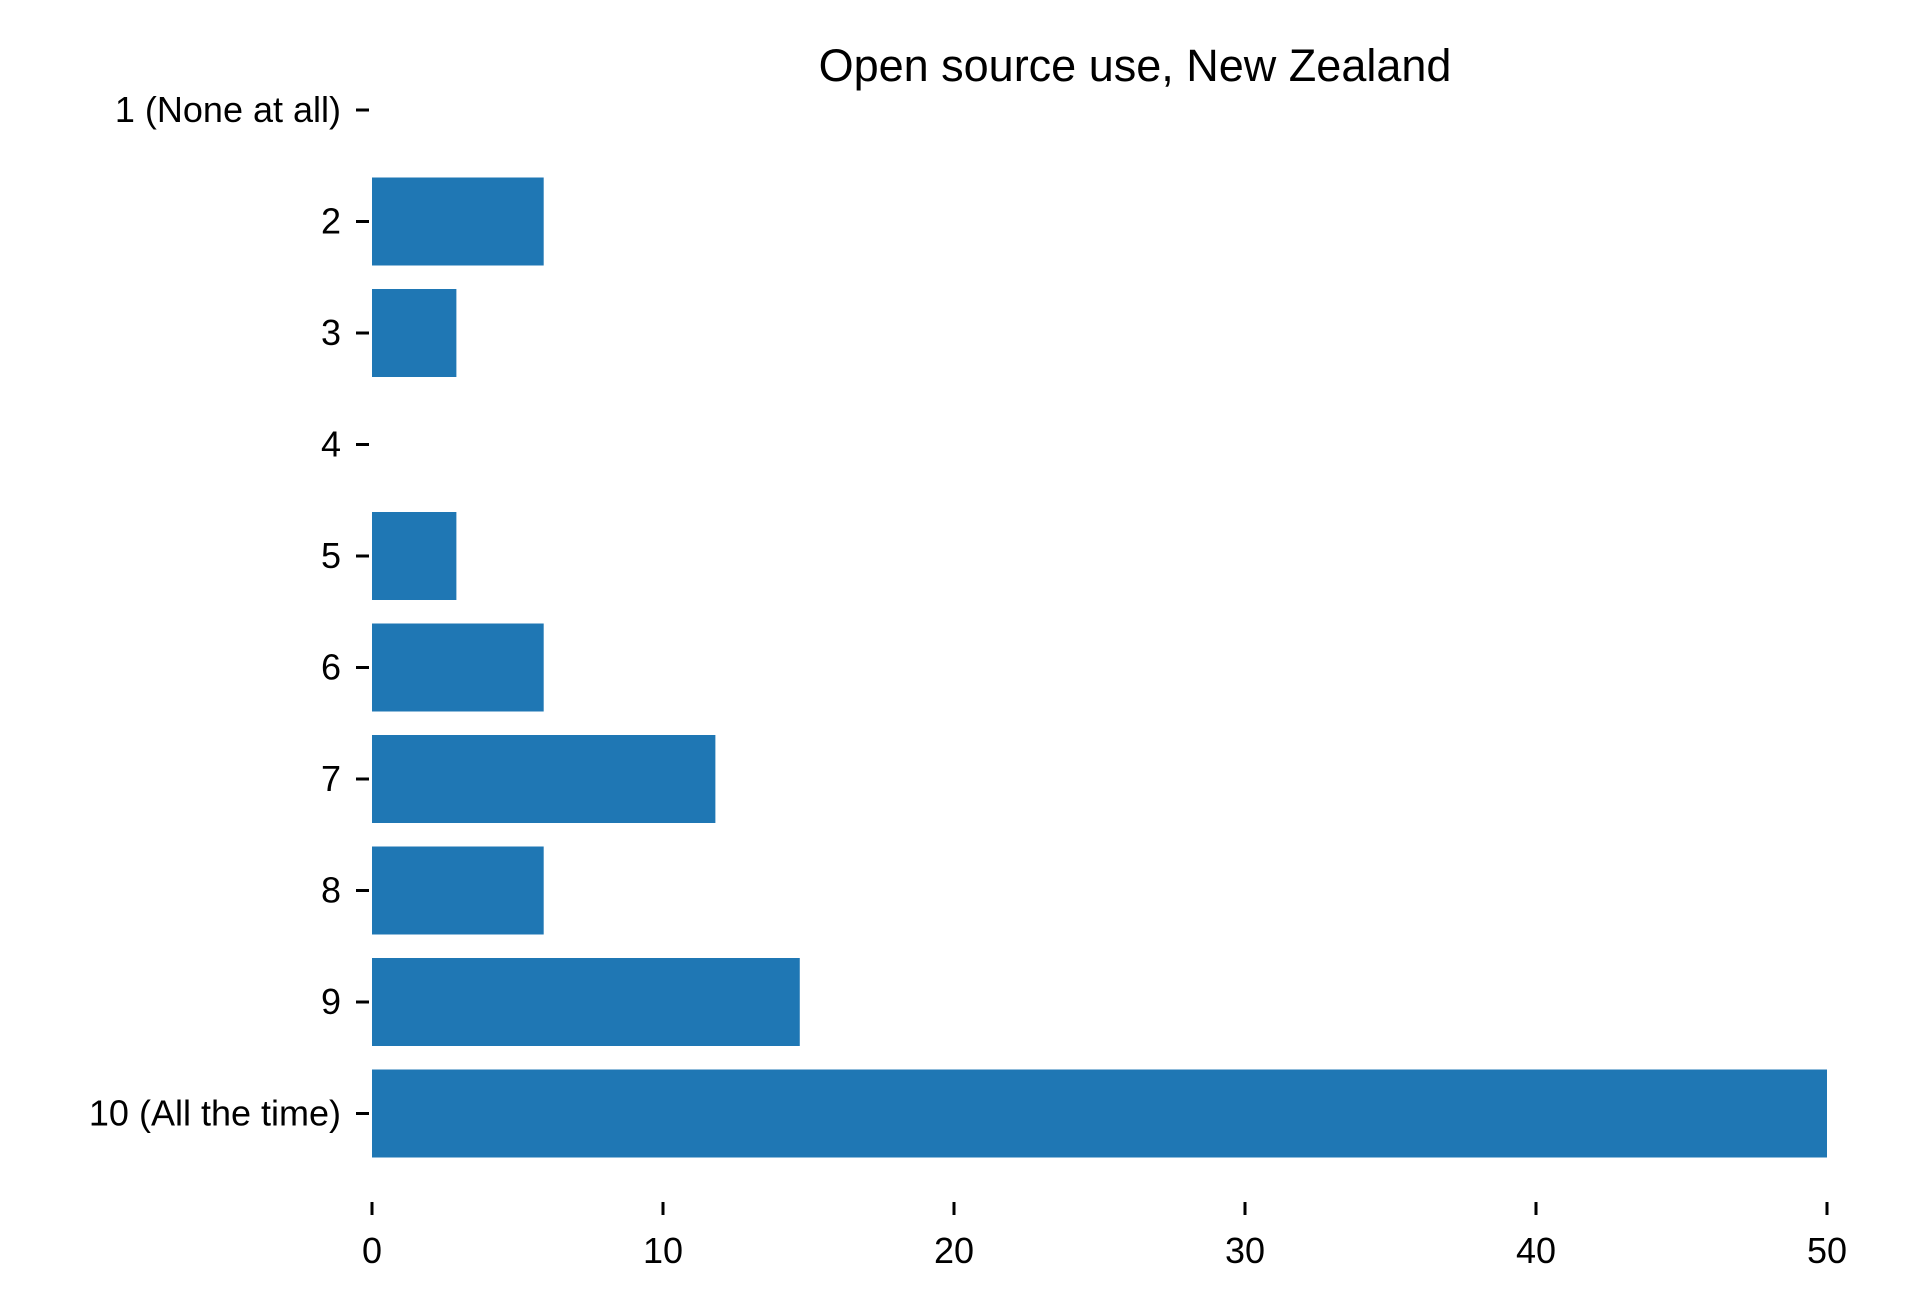  What do you see at coordinates (1104, 1236) in the screenshot?
I see `x-axis: 0 10 20 30 40 50` at bounding box center [1104, 1236].